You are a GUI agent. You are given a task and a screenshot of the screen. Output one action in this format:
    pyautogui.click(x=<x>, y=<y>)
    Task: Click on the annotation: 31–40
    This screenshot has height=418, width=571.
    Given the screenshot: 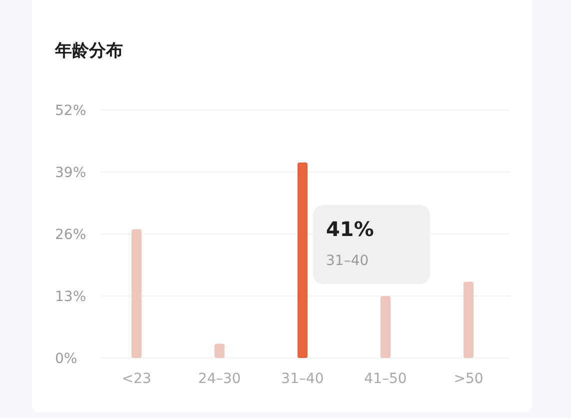 What is the action you would take?
    pyautogui.click(x=347, y=261)
    